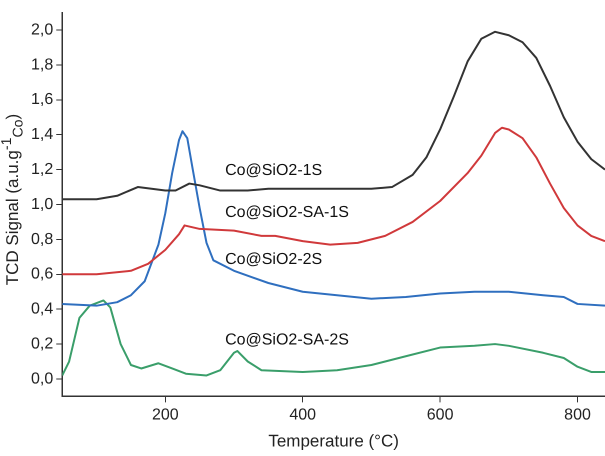 This screenshot has width=605, height=456. What do you see at coordinates (42, 29) in the screenshot?
I see `y-tick-label: 2,0` at bounding box center [42, 29].